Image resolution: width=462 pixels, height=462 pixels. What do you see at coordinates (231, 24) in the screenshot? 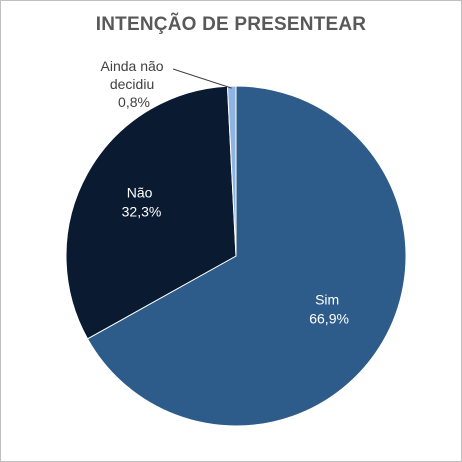
I see `chart-title: INTENÇÃO DE PRESENTEAR` at bounding box center [231, 24].